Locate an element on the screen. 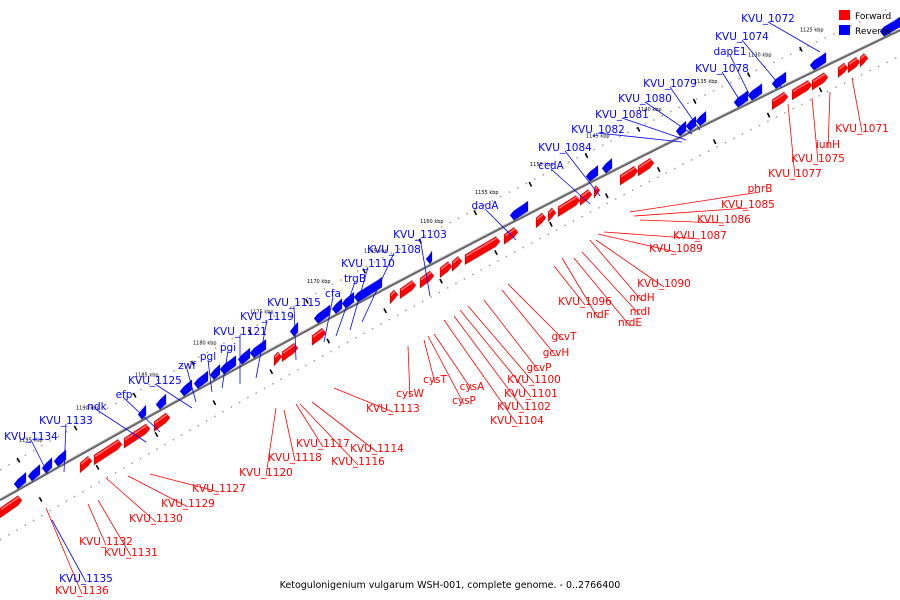  leader-gcvp is located at coordinates (511, 335).